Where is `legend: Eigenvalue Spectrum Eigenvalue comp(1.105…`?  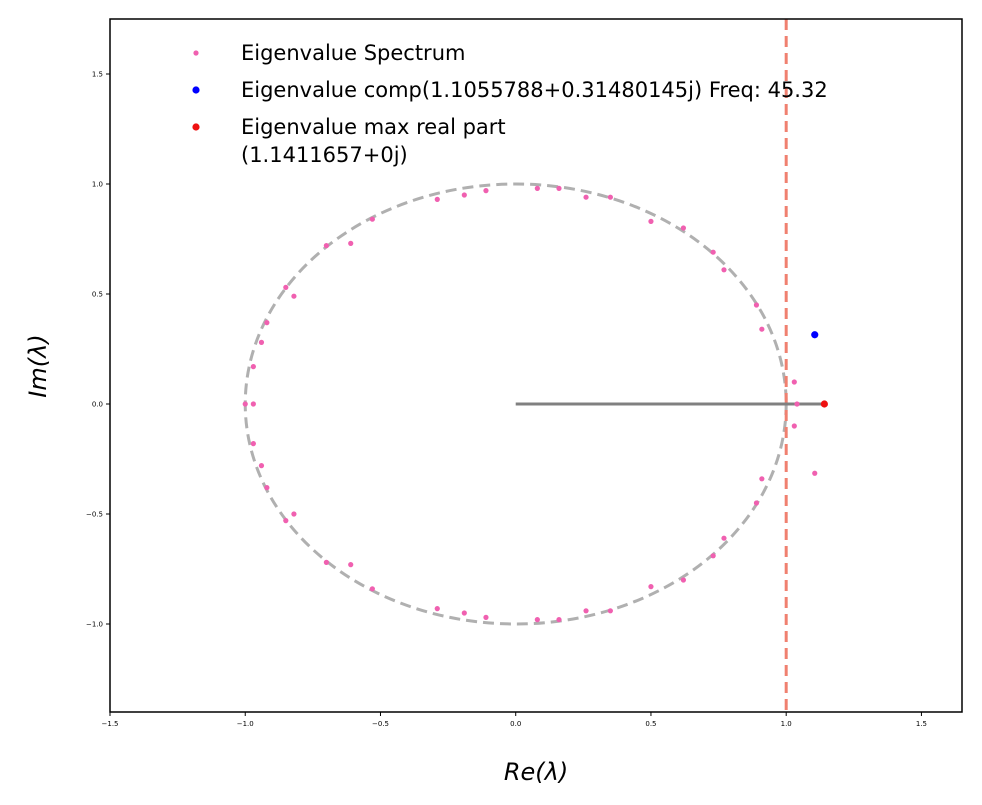 legend: Eigenvalue Spectrum Eigenvalue comp(1.105… is located at coordinates (510, 104).